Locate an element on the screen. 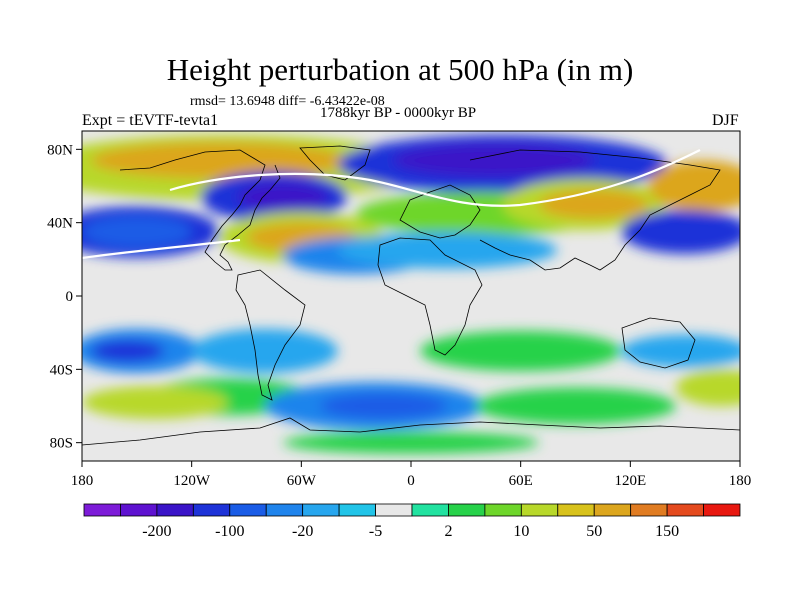 The height and width of the screenshot is (600, 800). lat-tick-label: 80S is located at coordinates (61, 444).